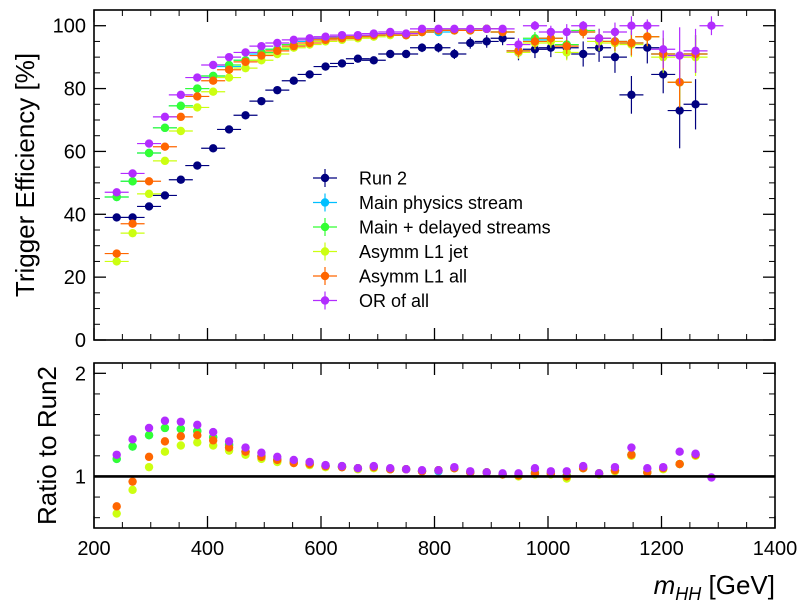  Describe the element at coordinates (80, 477) in the screenshot. I see `y-tick-label: 1` at that location.